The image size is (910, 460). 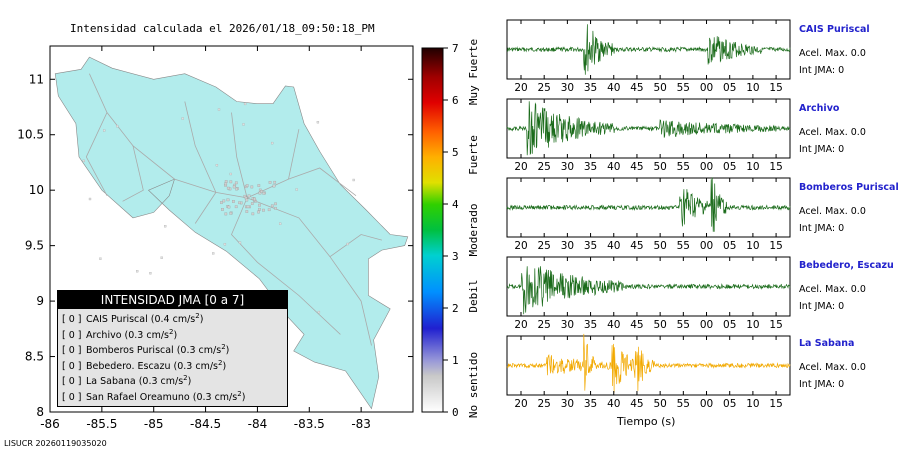 I want to click on scale-tick-label: 2, so click(x=455, y=308).